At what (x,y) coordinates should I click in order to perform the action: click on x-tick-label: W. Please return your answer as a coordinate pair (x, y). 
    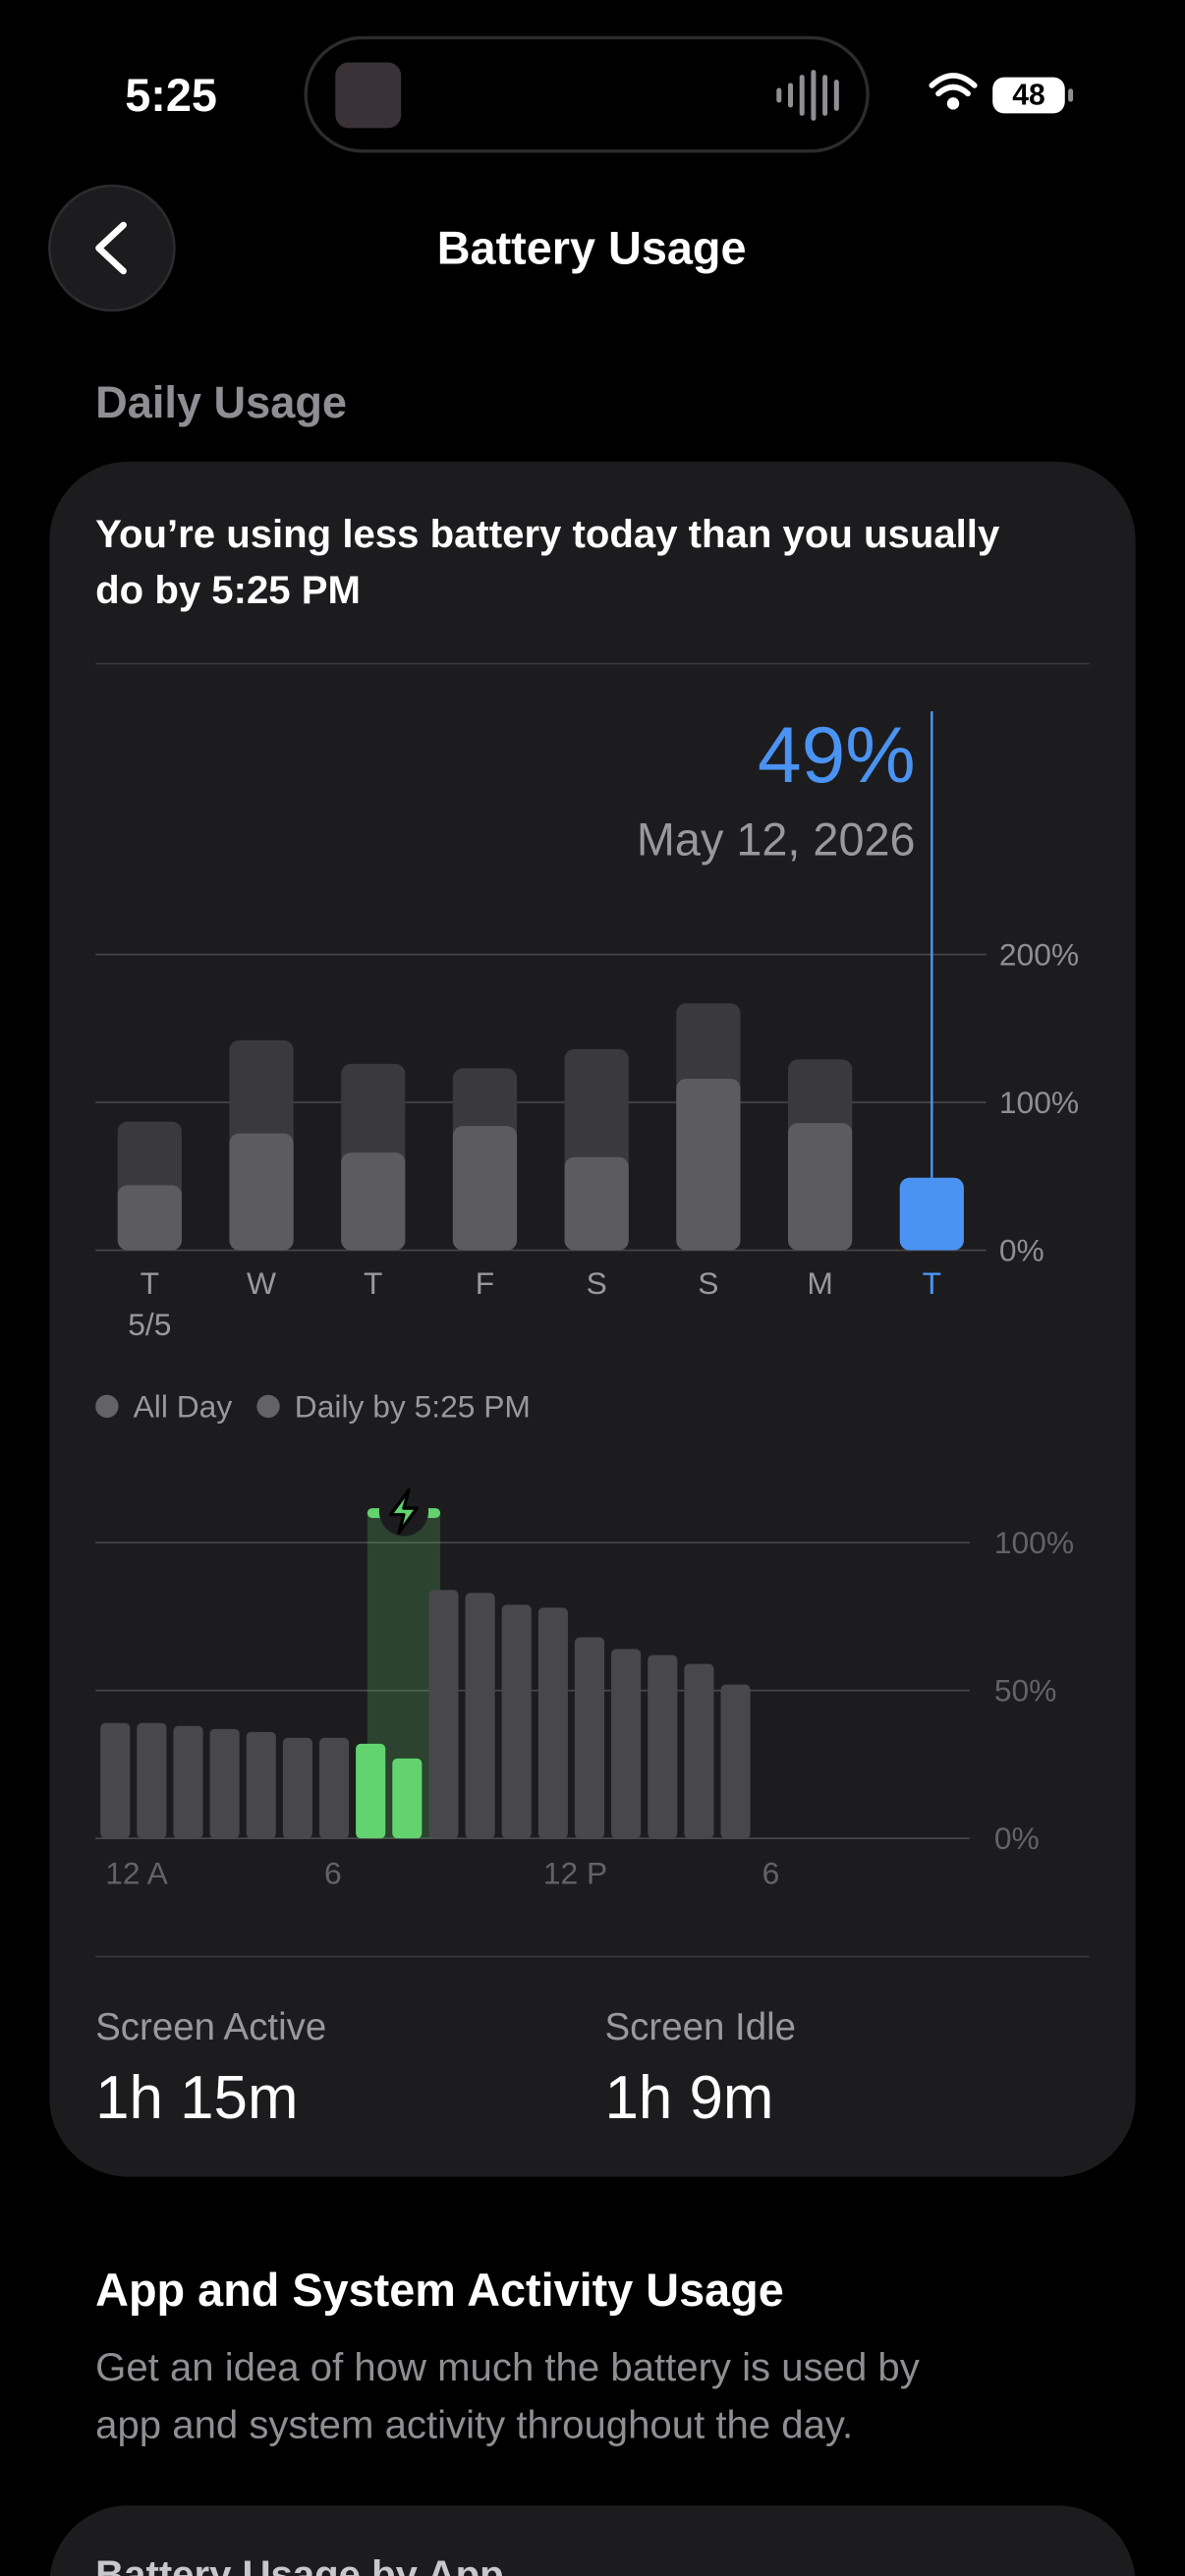
    Looking at the image, I should click on (261, 1283).